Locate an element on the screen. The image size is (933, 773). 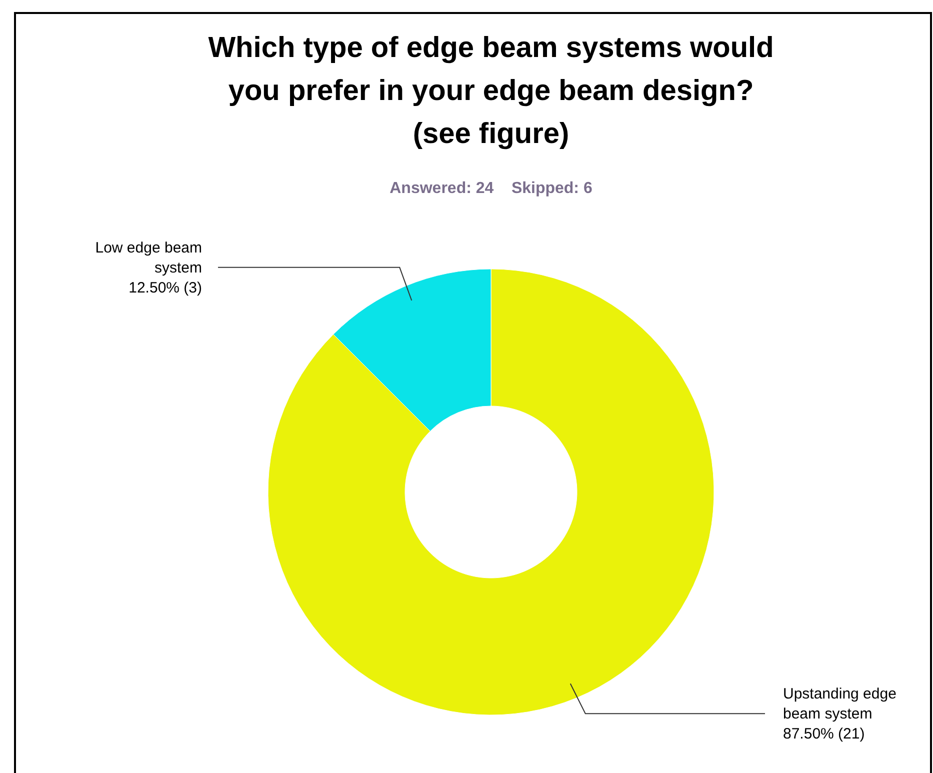
data-label: 12.50% (3) is located at coordinates (165, 287).